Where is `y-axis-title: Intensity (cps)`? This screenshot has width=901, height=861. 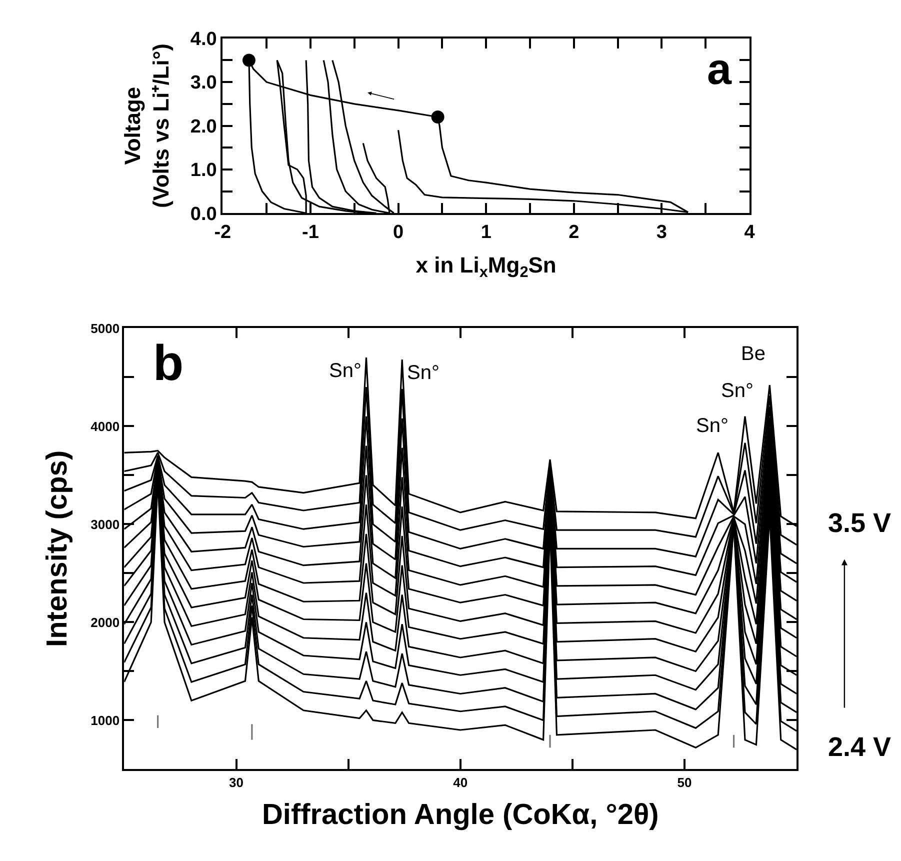
y-axis-title: Intensity (cps) is located at coordinates (58, 548).